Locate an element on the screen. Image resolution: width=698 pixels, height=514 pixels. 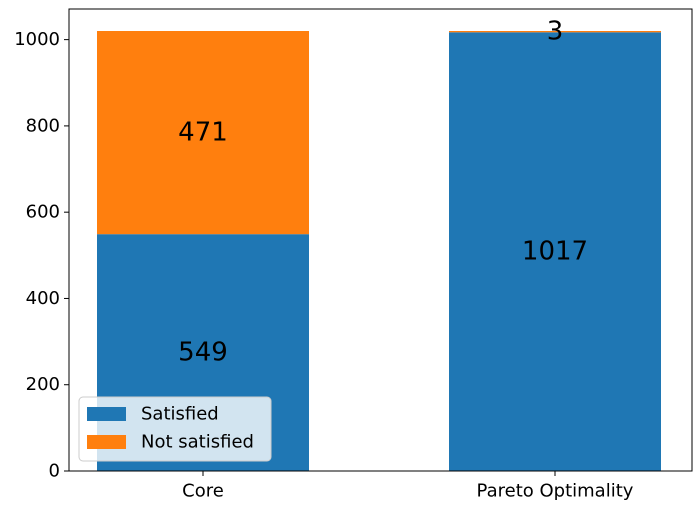
legend-label-not-satisfied: Not satisfied is located at coordinates (197, 442).